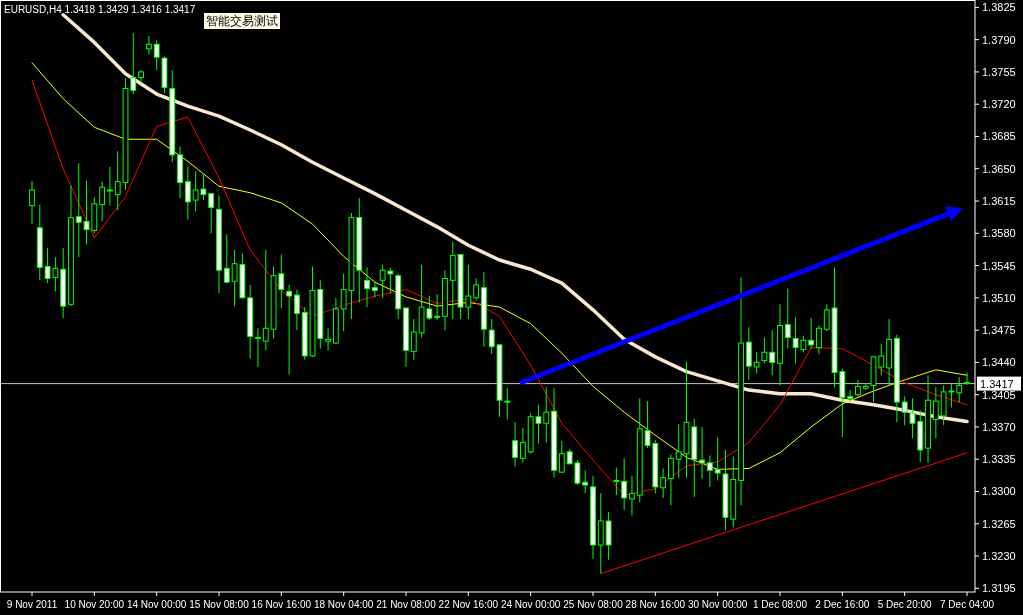 The image size is (1023, 615). Describe the element at coordinates (281, 604) in the screenshot. I see `x-tick-label: 16 Nov 16:00` at that location.